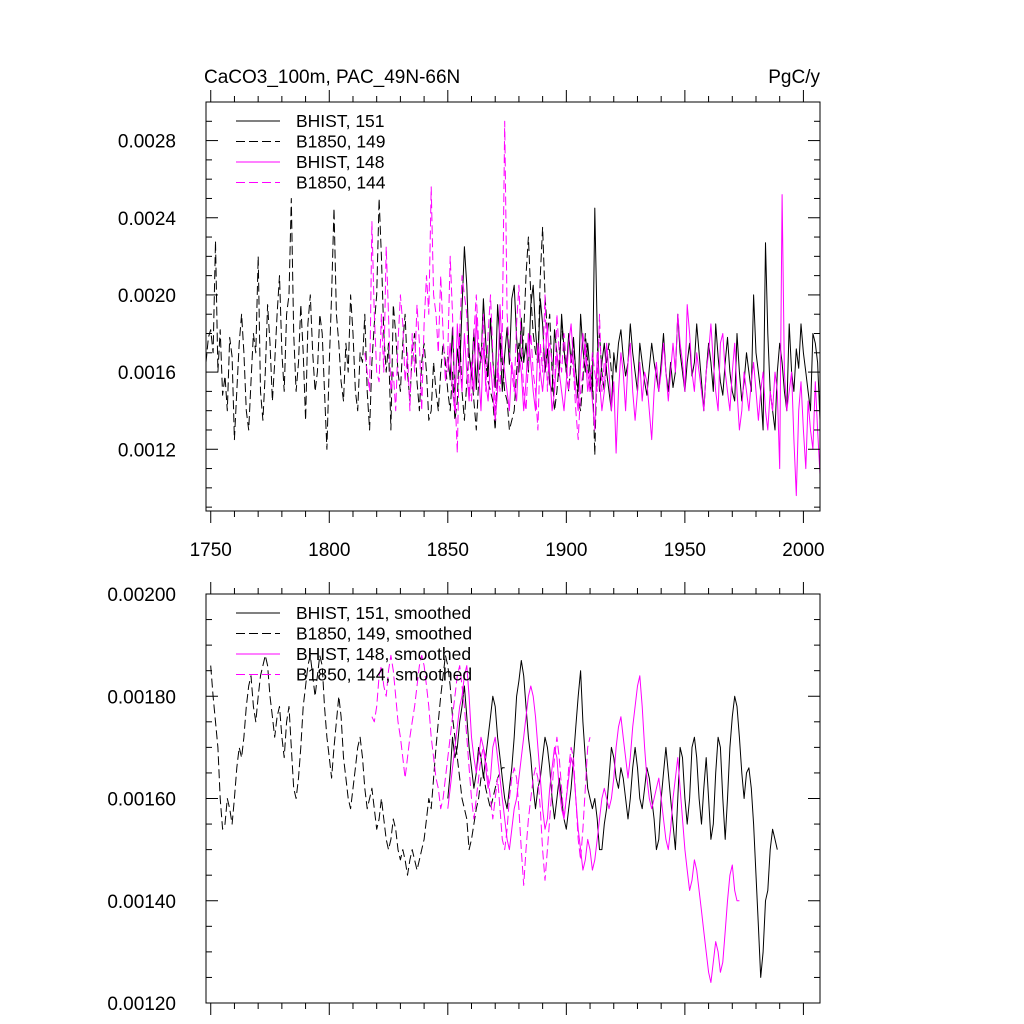  Describe the element at coordinates (341, 142) in the screenshot. I see `top-legend-label-1: B1850, 149` at that location.